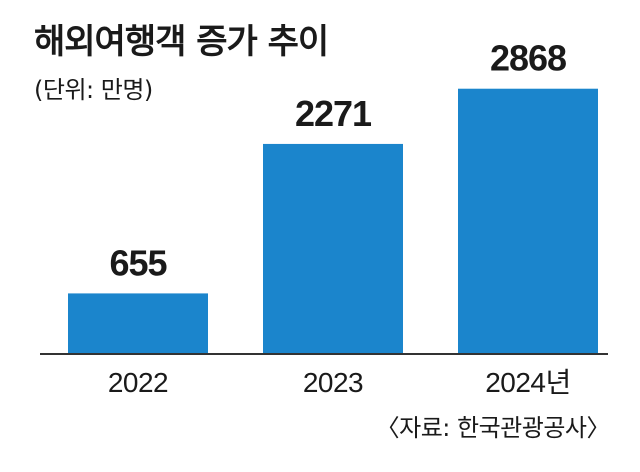 The image size is (640, 472). I want to click on source-note: 〈자료: 한국관광공사〉, so click(493, 428).